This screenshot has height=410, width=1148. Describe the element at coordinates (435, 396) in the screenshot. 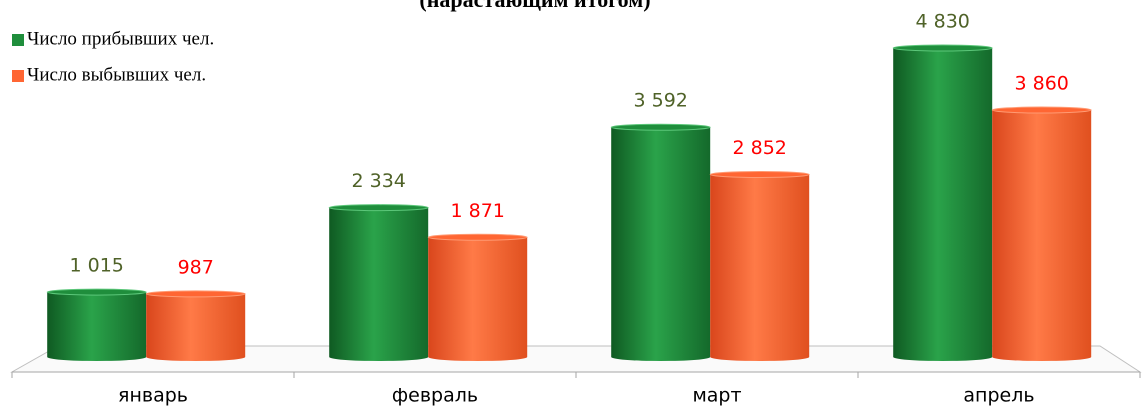

I see `x-tick-label: февраль` at that location.